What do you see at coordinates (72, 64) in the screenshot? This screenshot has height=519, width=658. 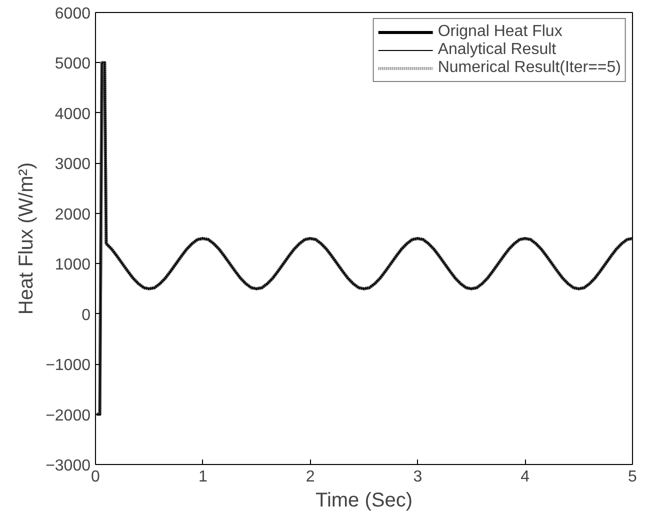 I see `y-tick-label: 5000` at bounding box center [72, 64].